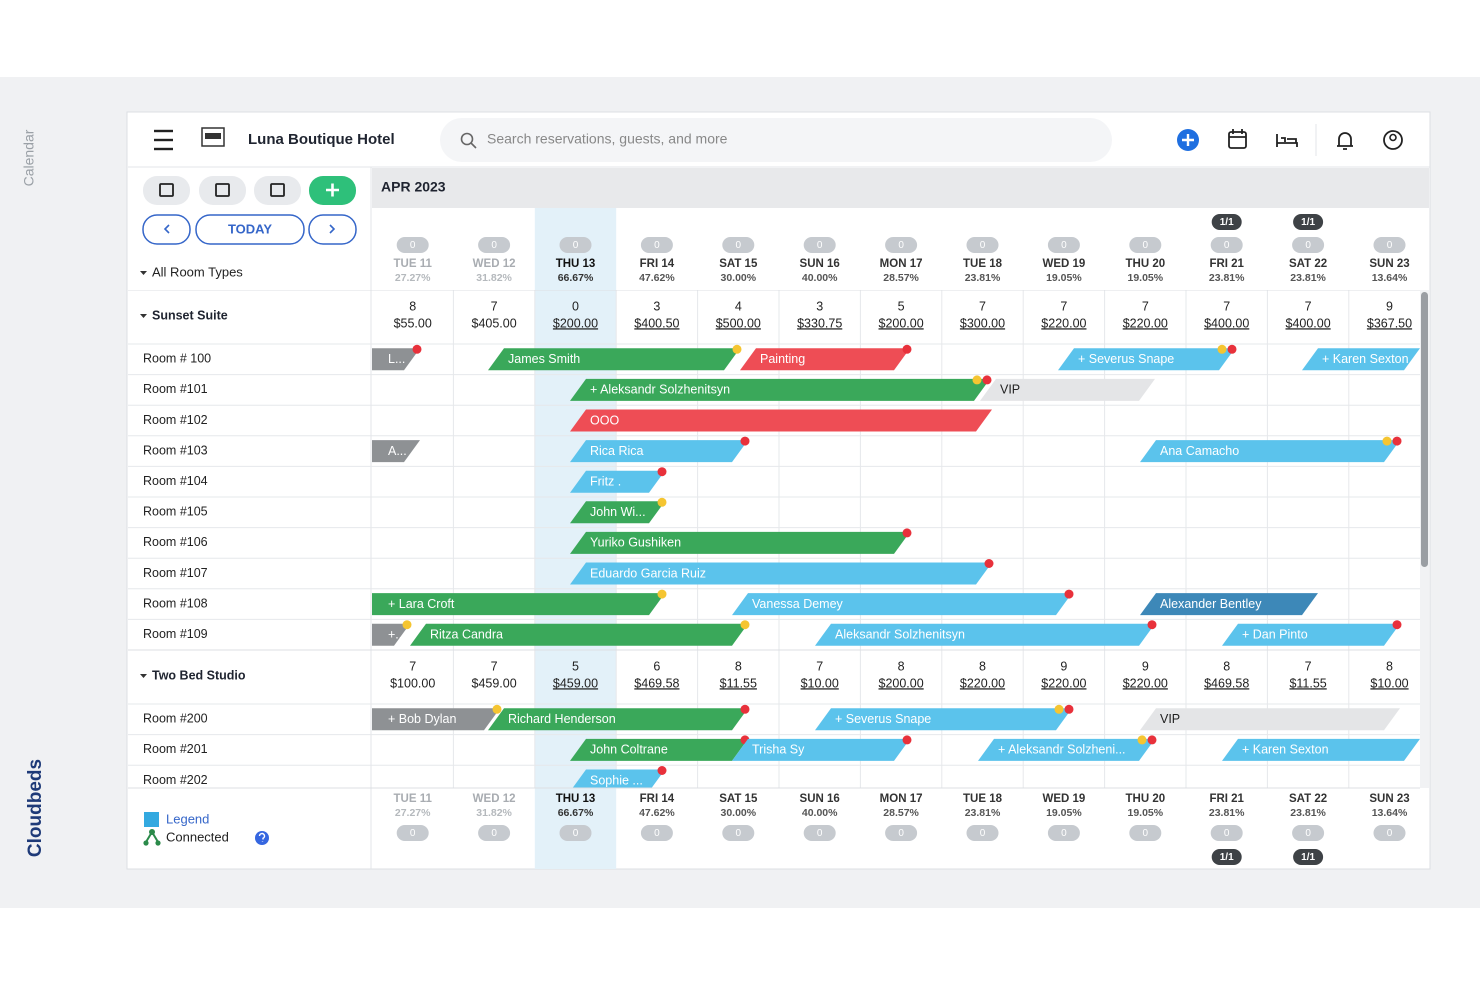 Image resolution: width=1480 pixels, height=987 pixels. I want to click on reservation: John Coltrane, so click(660, 748).